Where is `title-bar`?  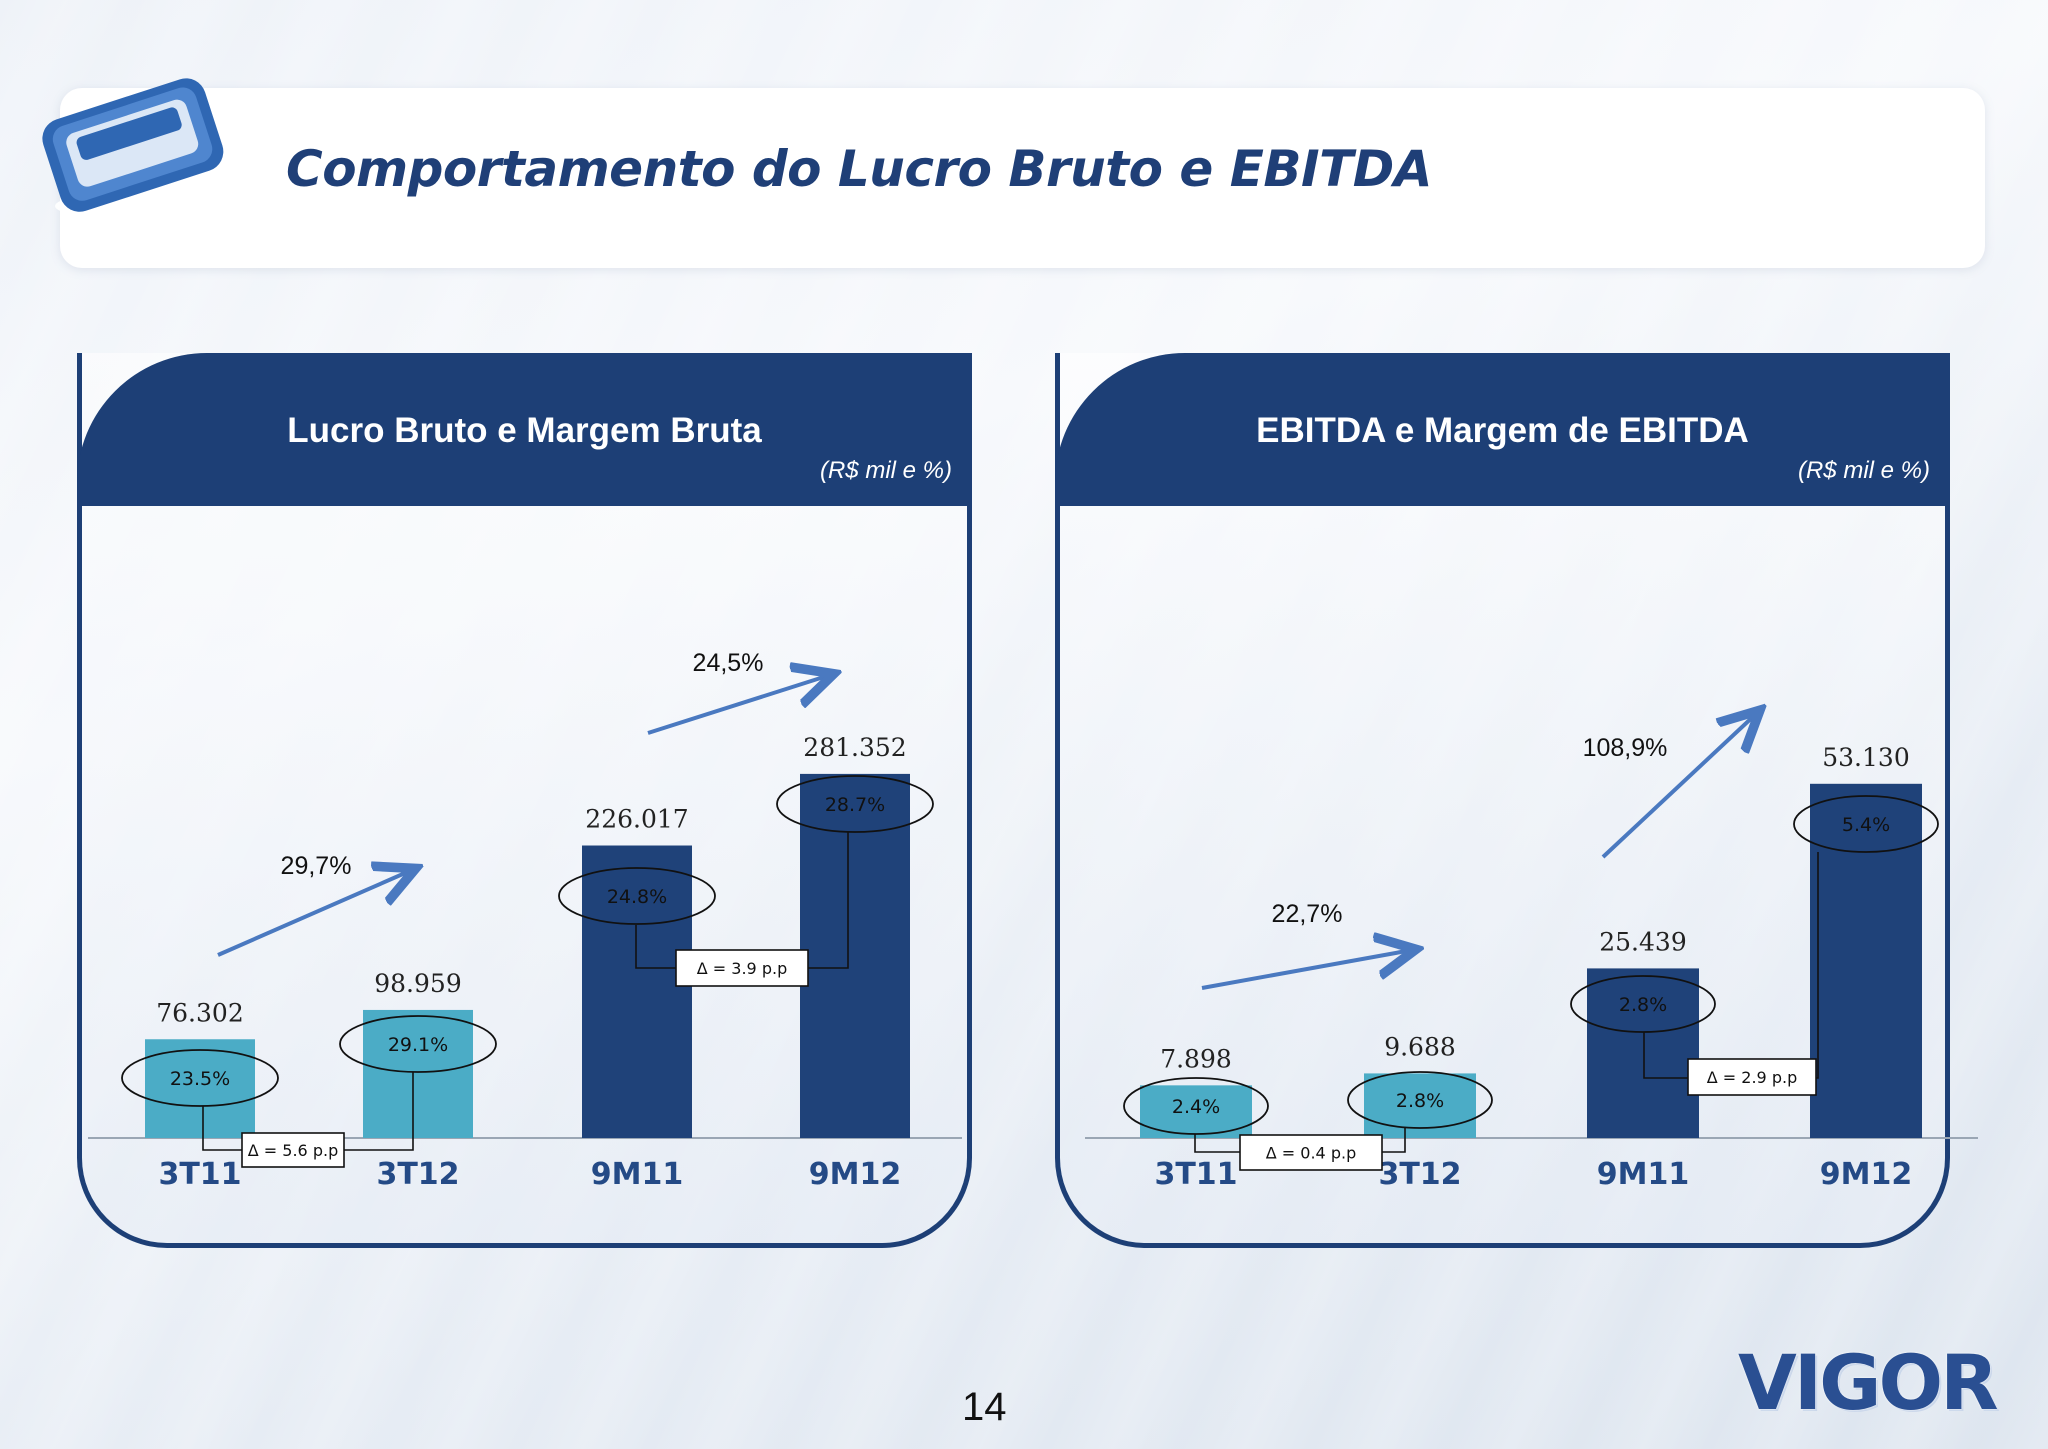
title-bar is located at coordinates (1022, 178).